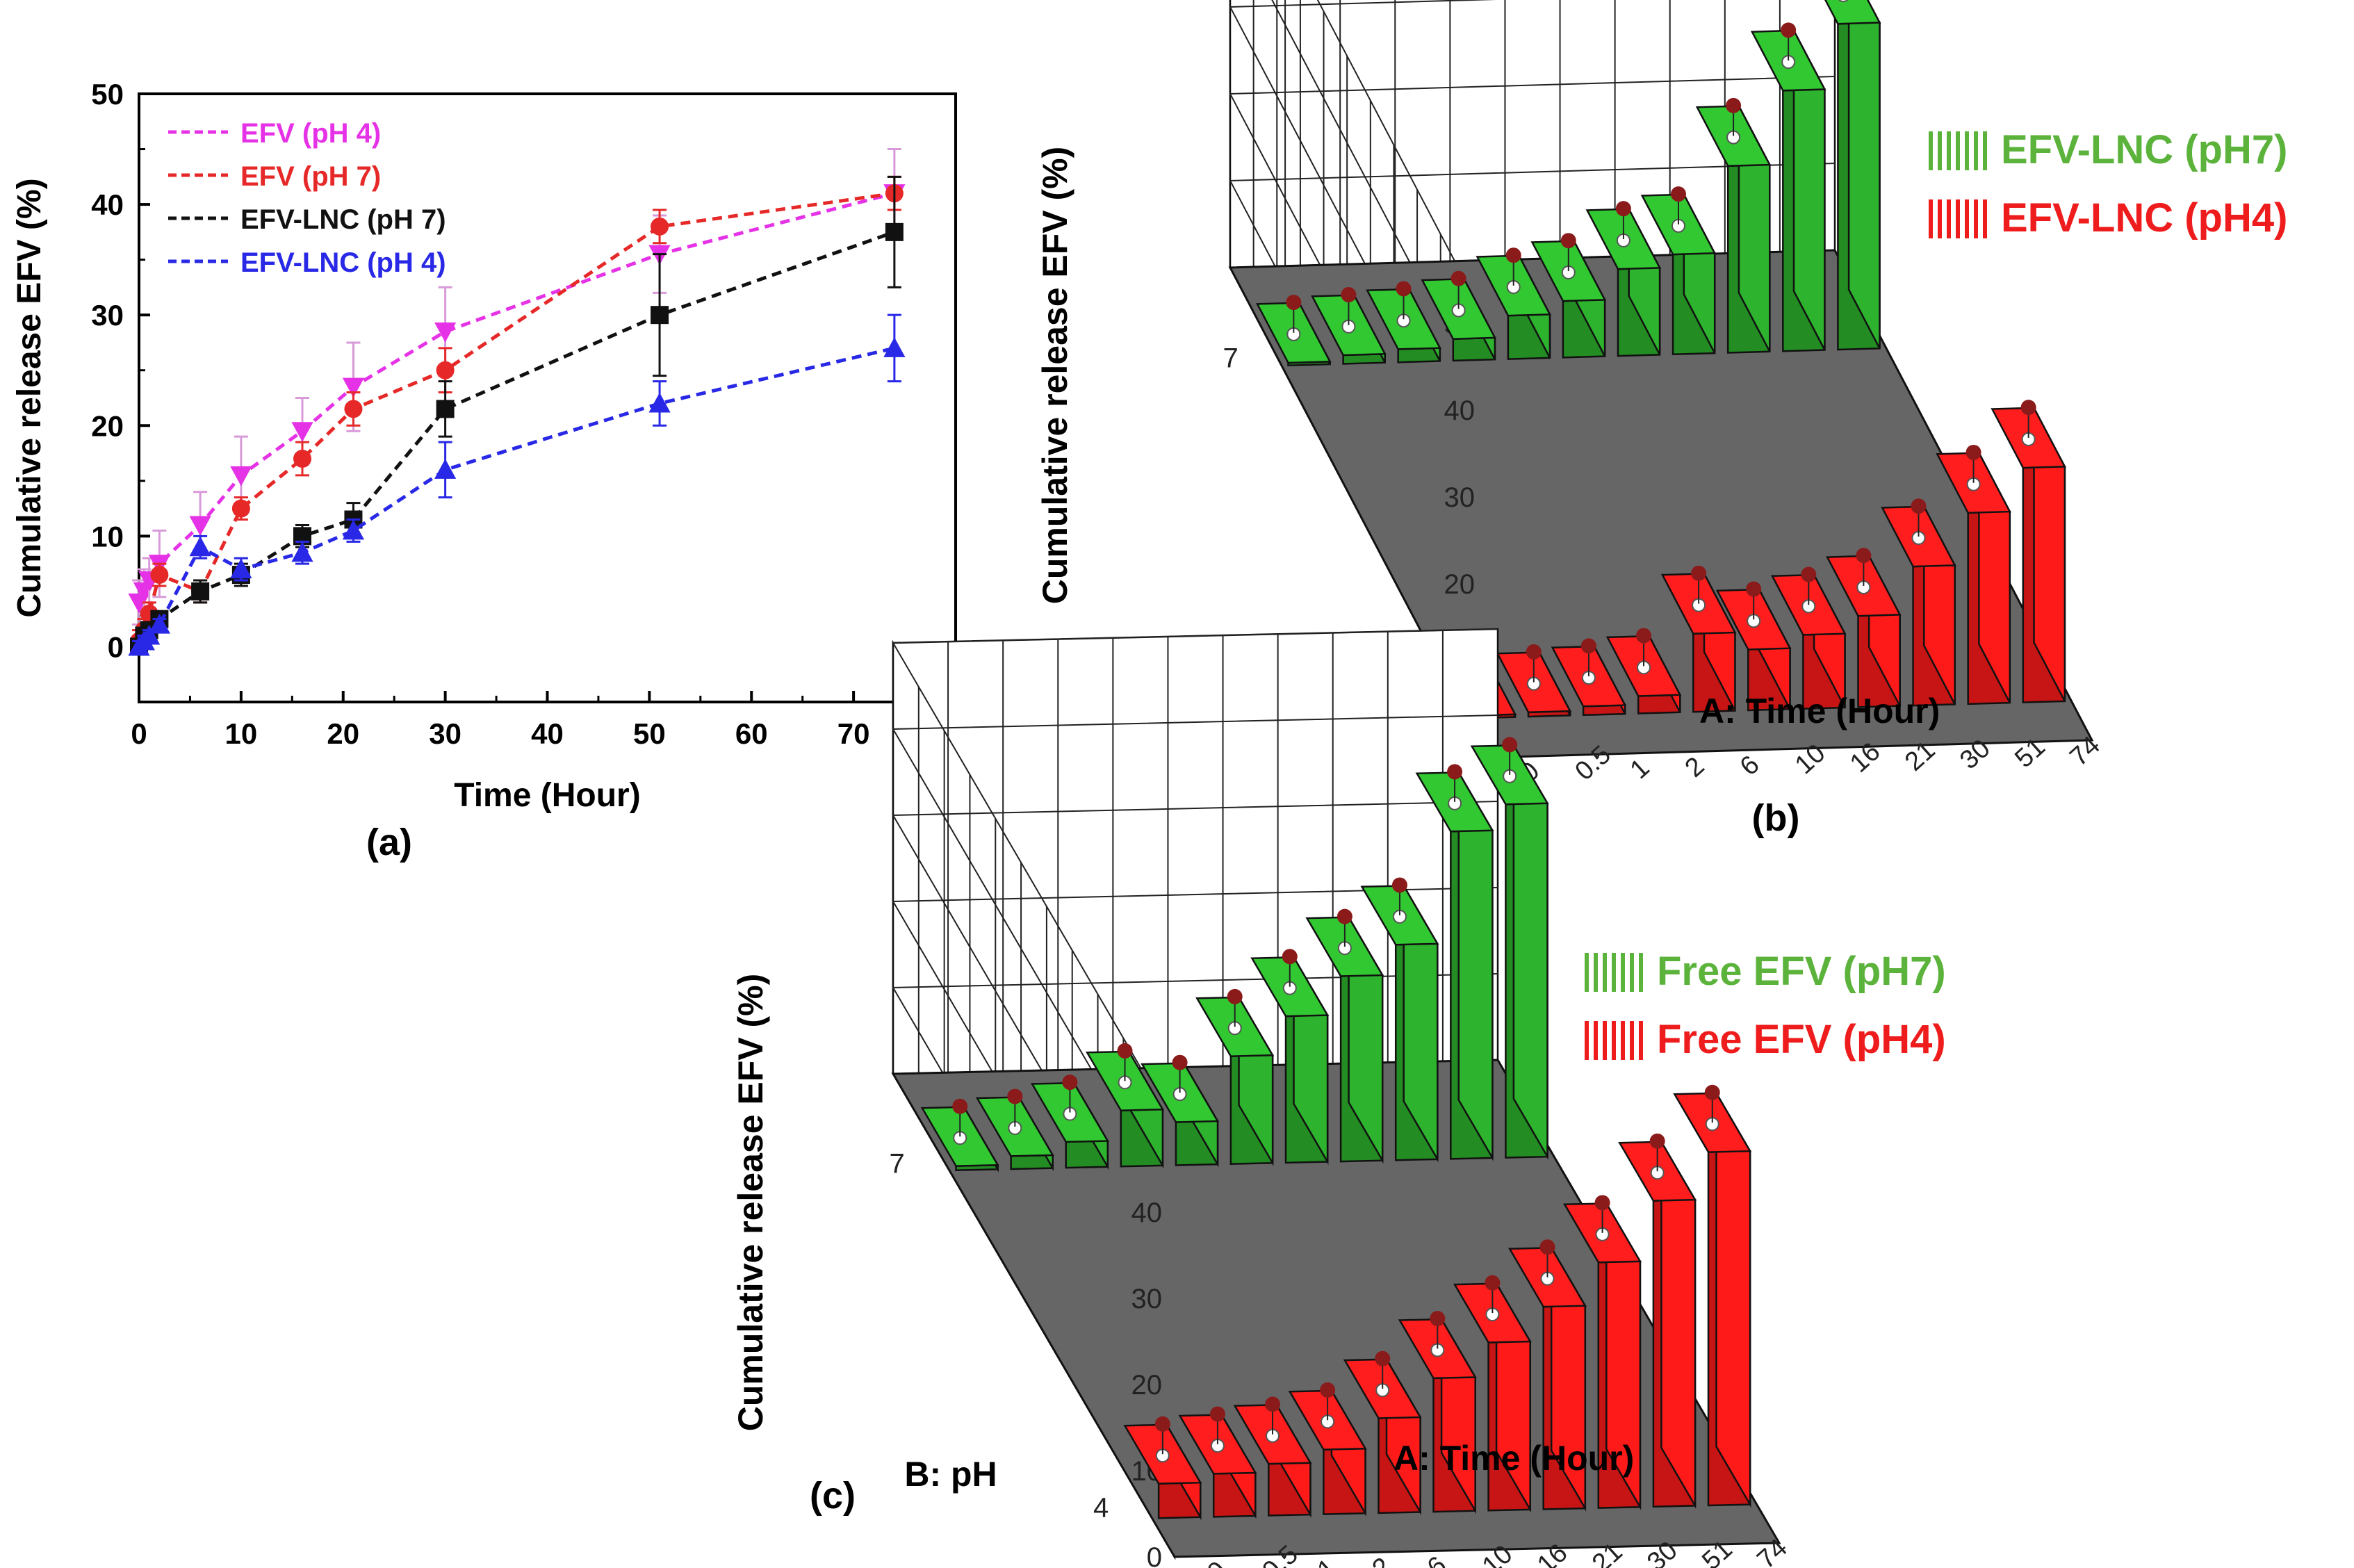 The image size is (2354, 1568). I want to click on series-0: EFV (pH 4), so click(517, 372).